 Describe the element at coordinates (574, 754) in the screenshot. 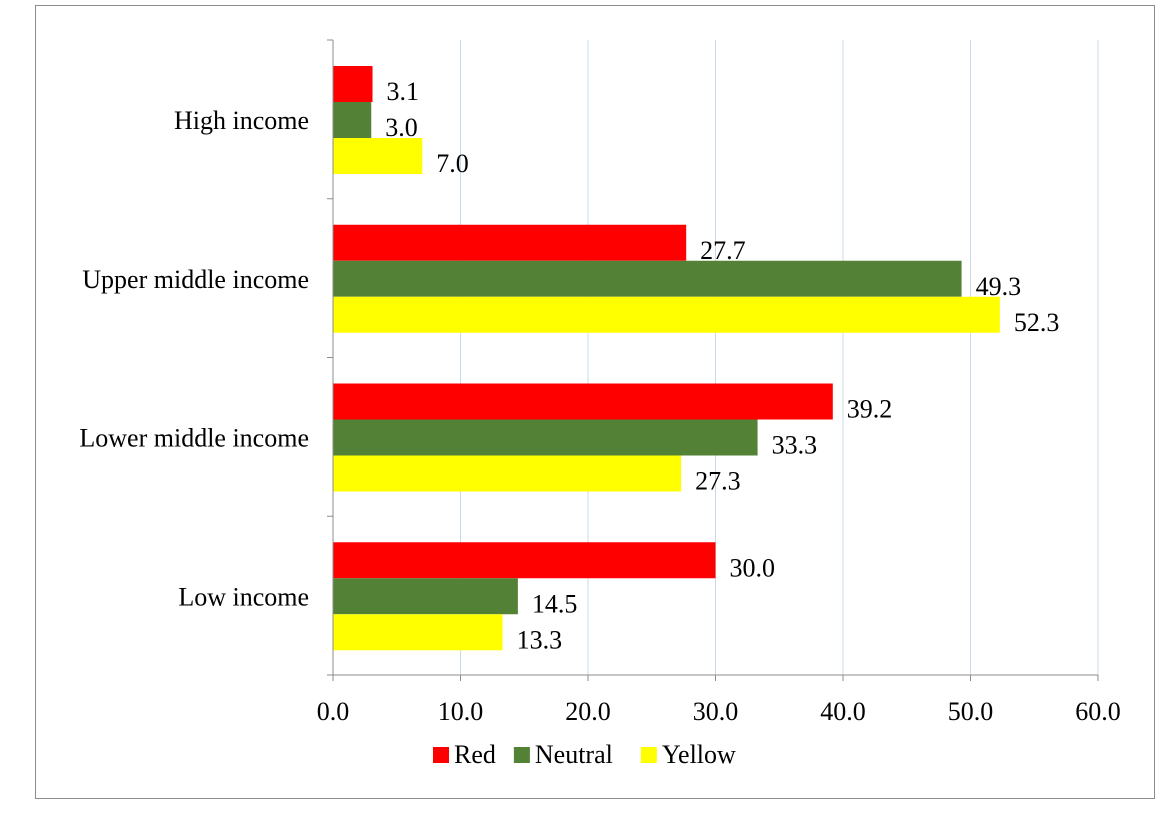

I see `legend-label-neutral: Neutral` at that location.